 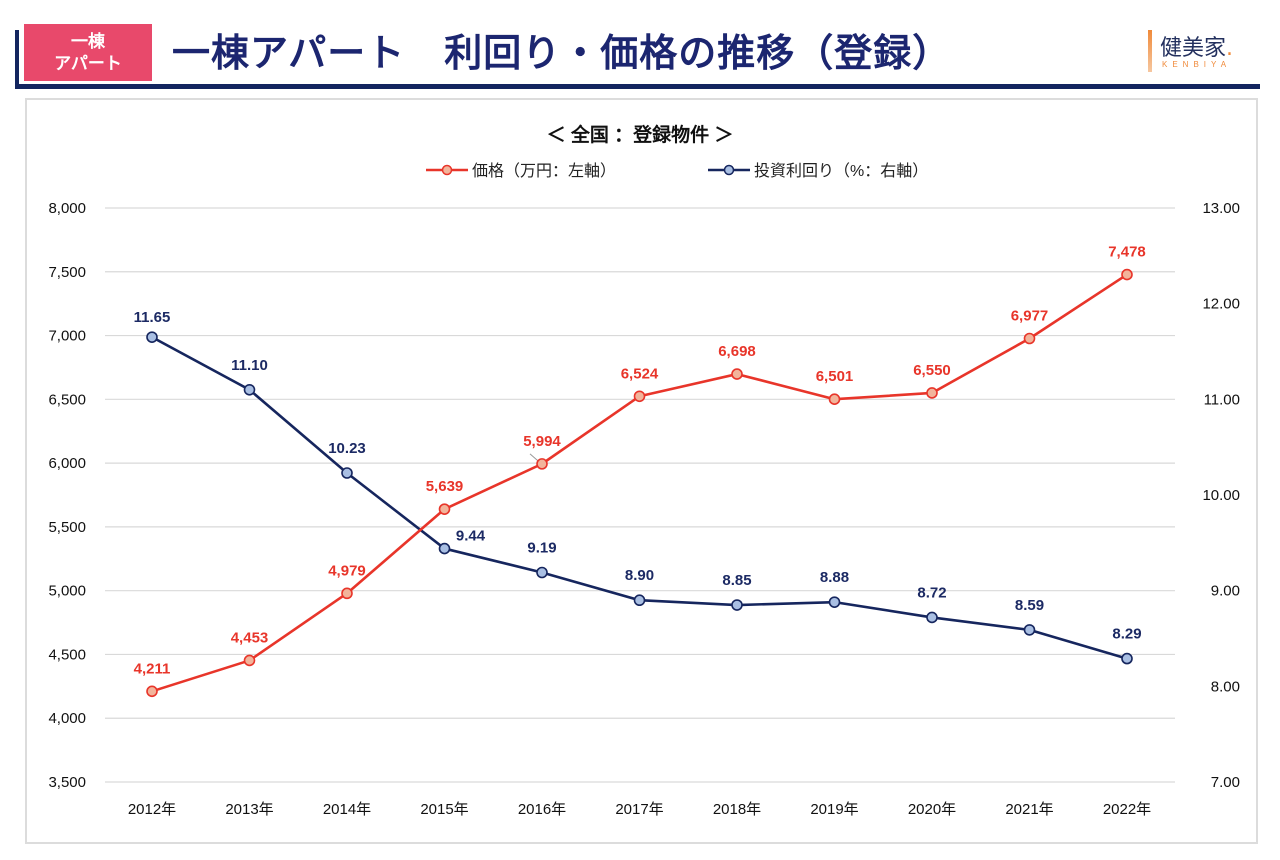 I want to click on right-tick-label: 8.00, so click(x=1225, y=686).